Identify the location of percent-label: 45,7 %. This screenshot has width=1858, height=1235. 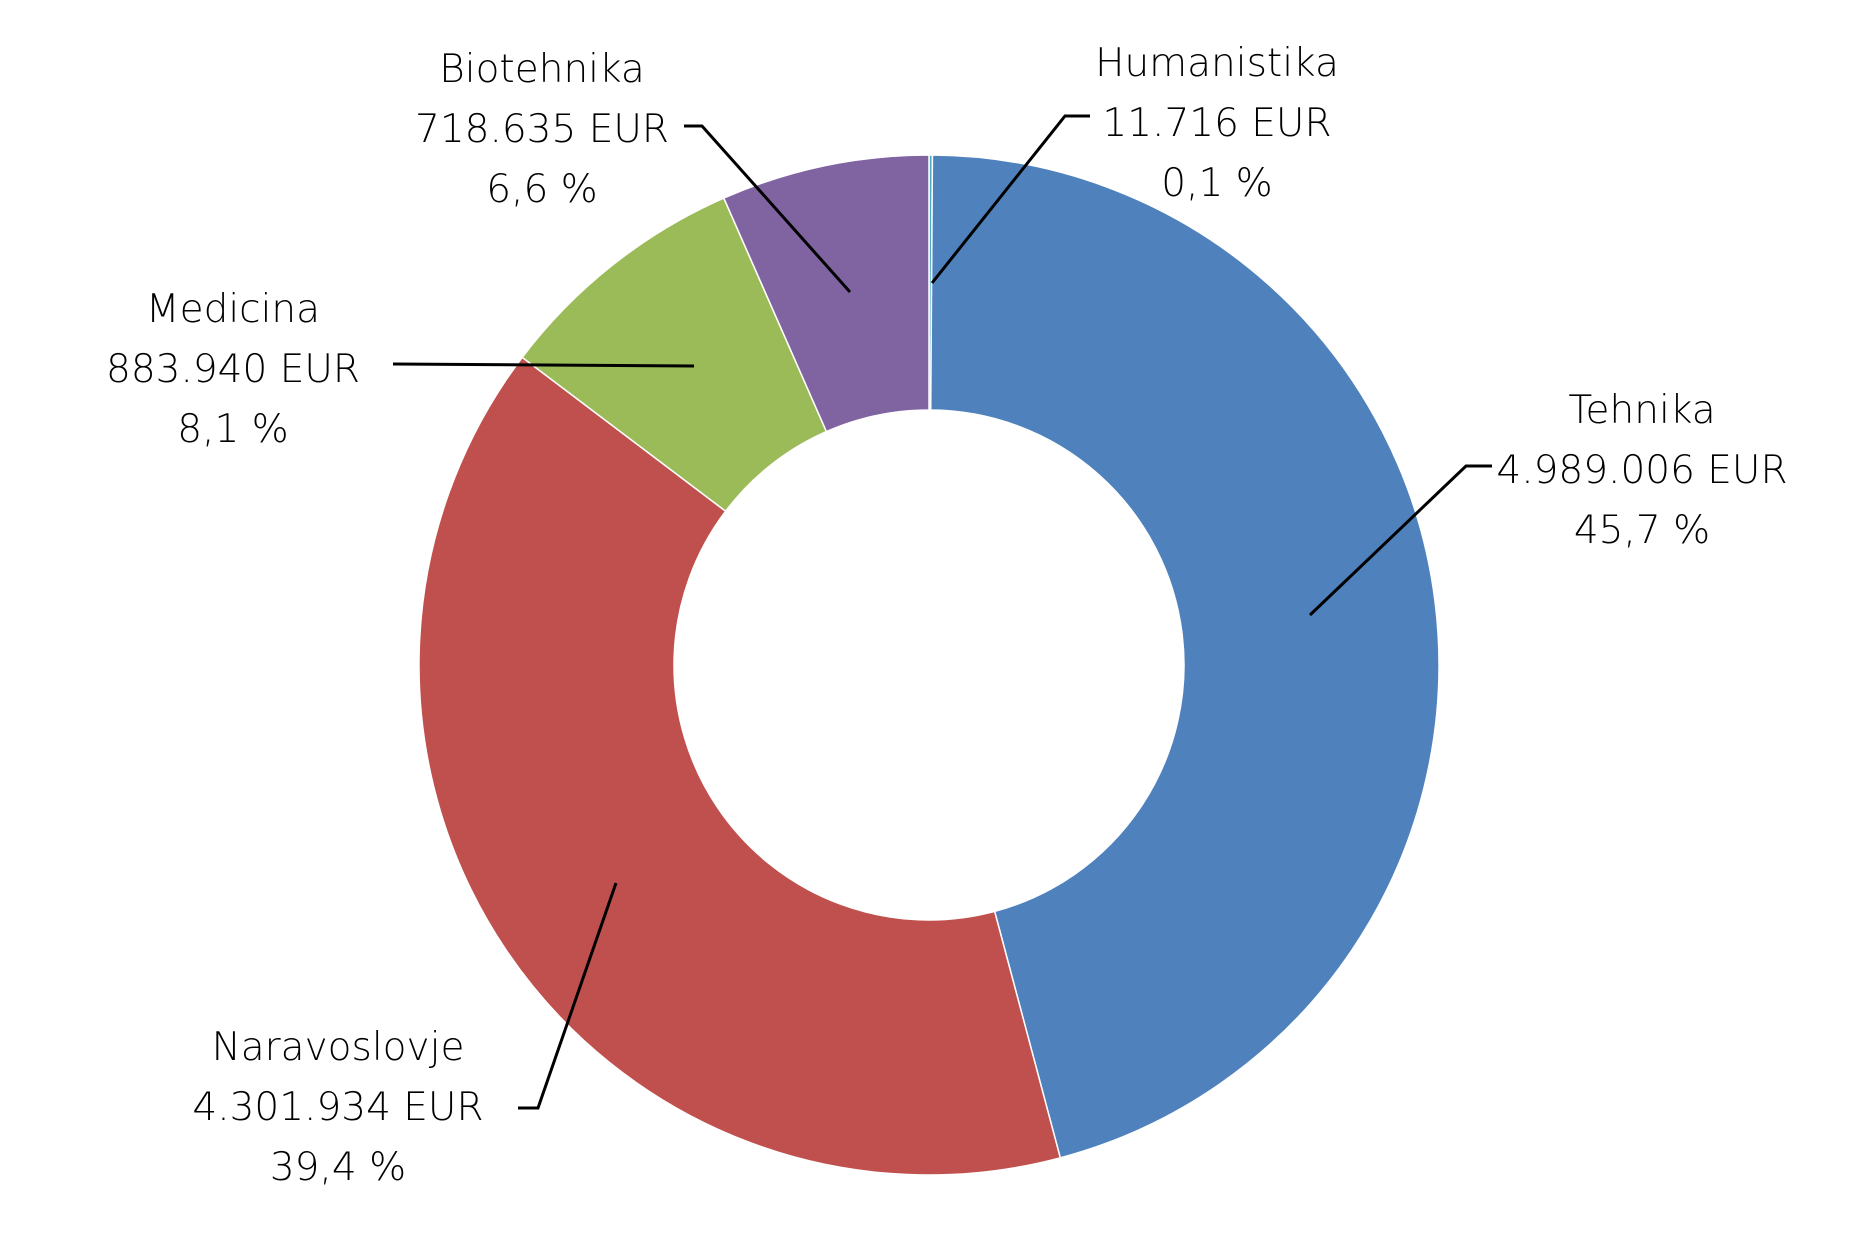
(1642, 530).